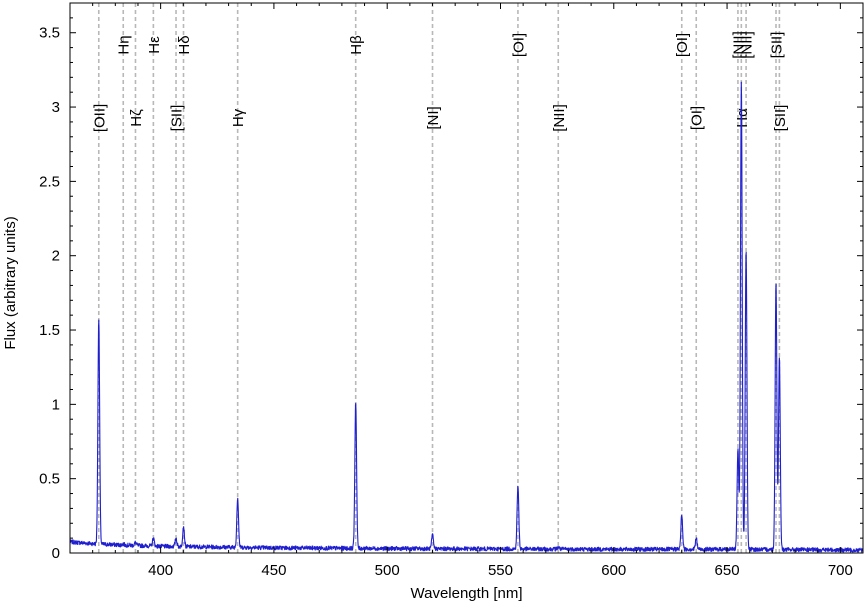  Describe the element at coordinates (184, 44) in the screenshot. I see `reference-line-label: Hδ` at that location.